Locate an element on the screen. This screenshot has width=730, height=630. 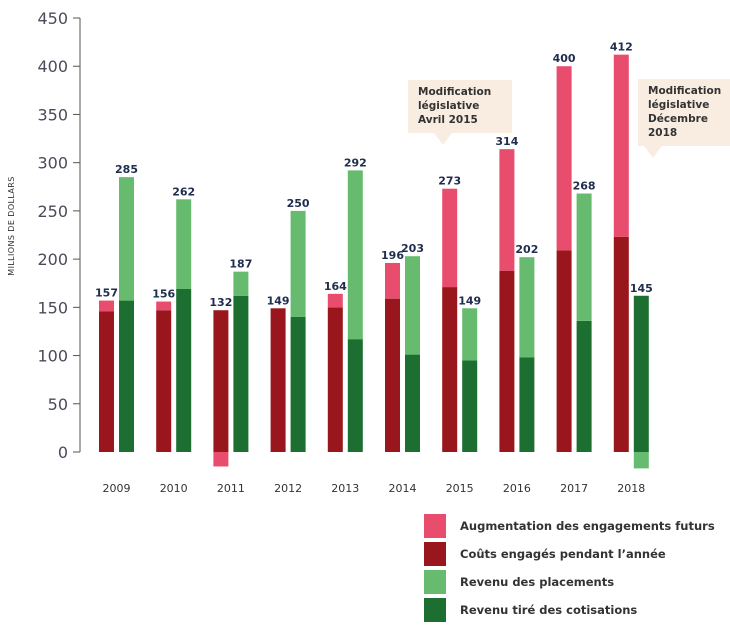
y-tick-label: 50 is located at coordinates (58, 404).